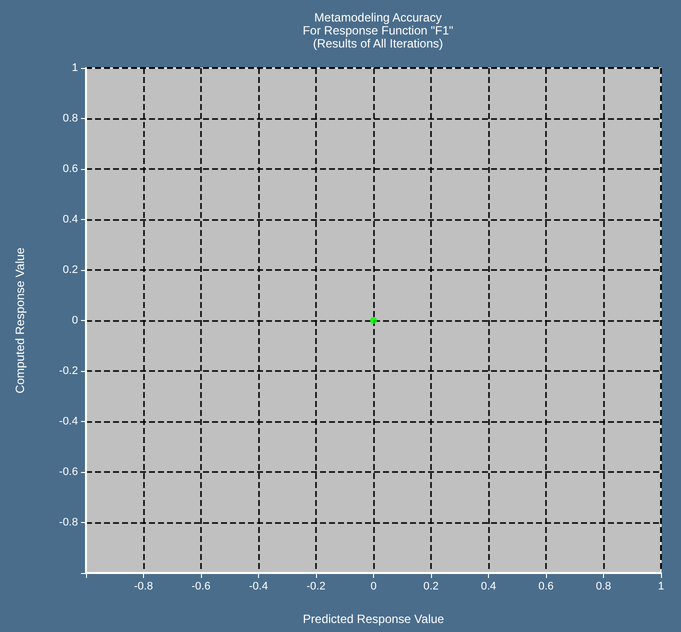  I want to click on y-tick-label: 0.6, so click(70, 169).